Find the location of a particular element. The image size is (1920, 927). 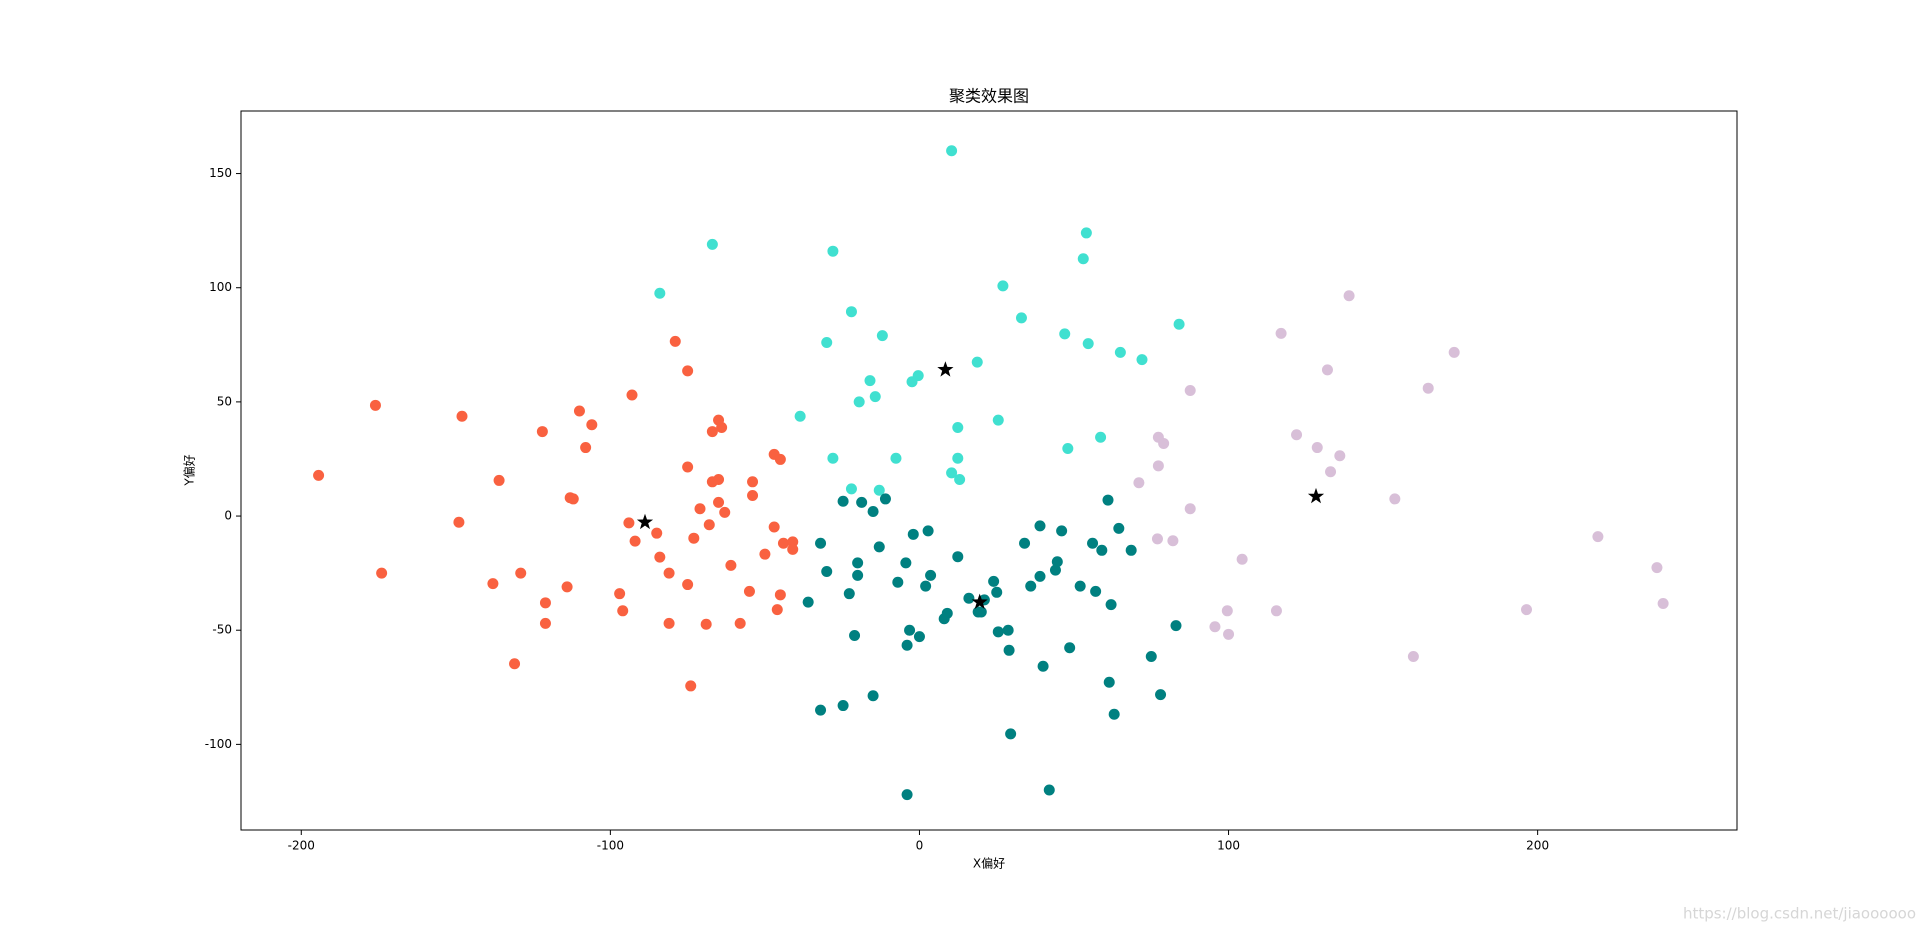

x-tick-label: -100 is located at coordinates (610, 846).